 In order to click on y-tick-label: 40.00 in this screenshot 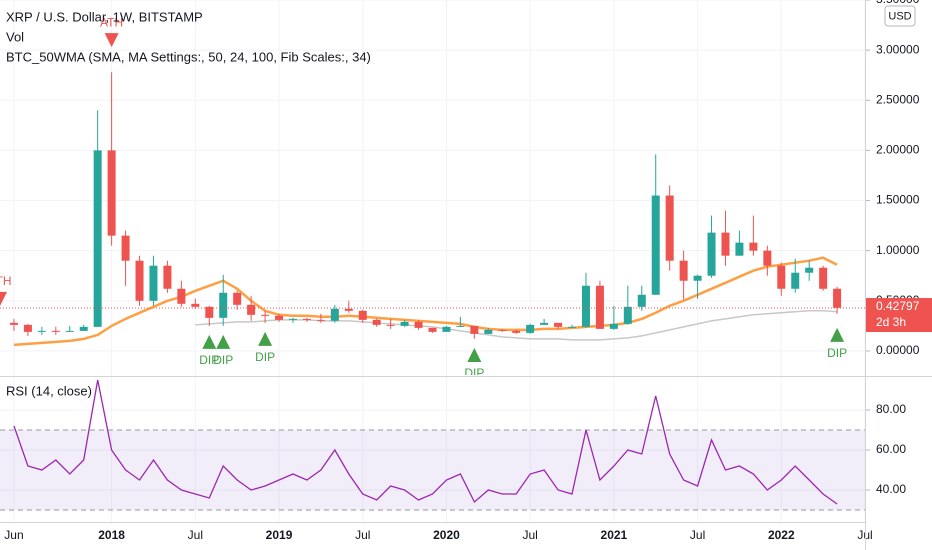, I will do `click(891, 489)`.